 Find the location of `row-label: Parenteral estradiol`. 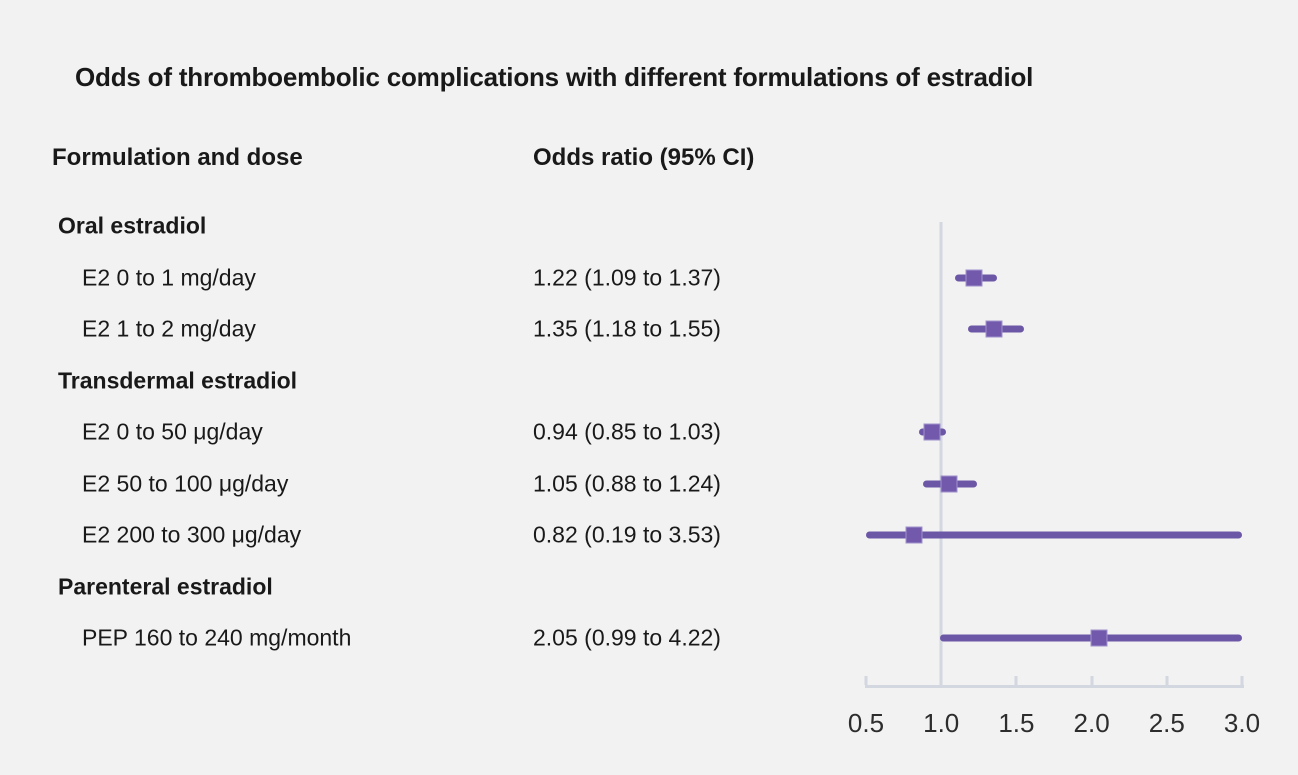

row-label: Parenteral estradiol is located at coordinates (165, 586).